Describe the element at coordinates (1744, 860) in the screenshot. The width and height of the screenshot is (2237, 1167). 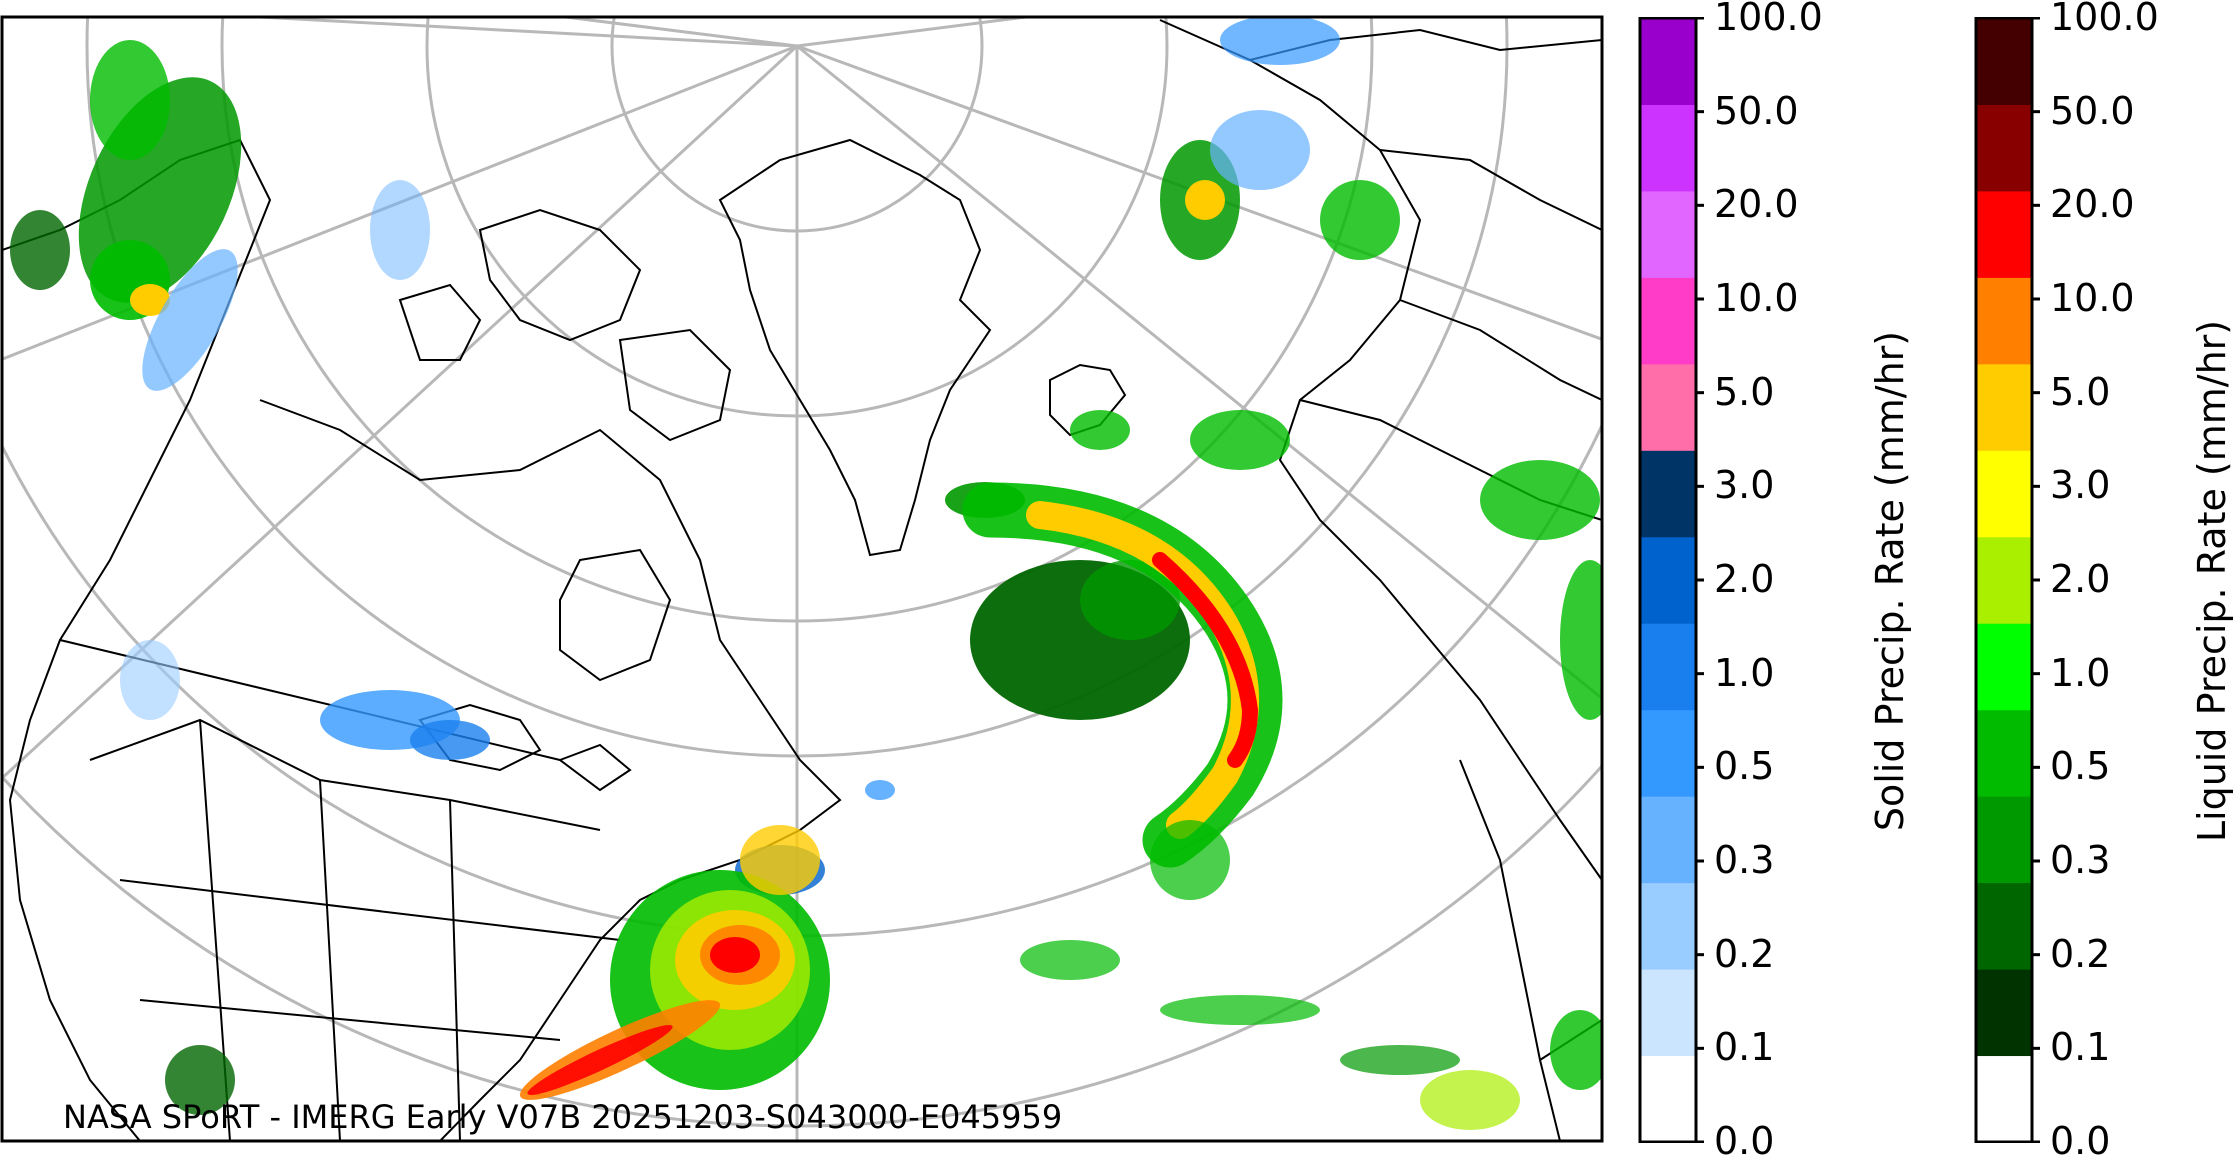
I see `solid-colorbar-tick-label: 0.3` at that location.